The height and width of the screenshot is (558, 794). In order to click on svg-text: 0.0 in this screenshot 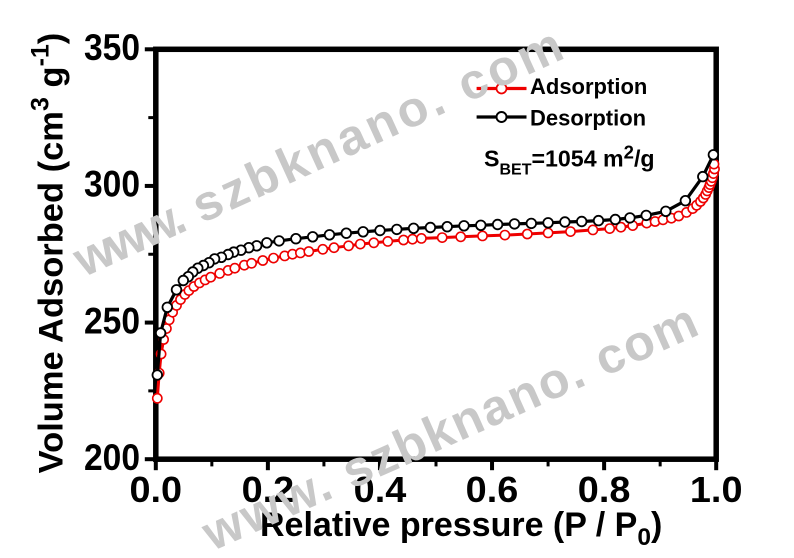, I will do `click(156, 489)`.